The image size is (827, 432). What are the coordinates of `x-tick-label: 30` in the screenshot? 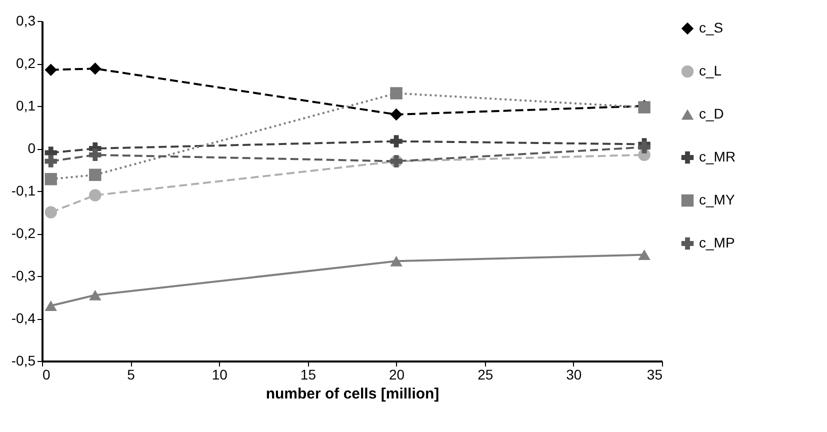 It's located at (574, 374).